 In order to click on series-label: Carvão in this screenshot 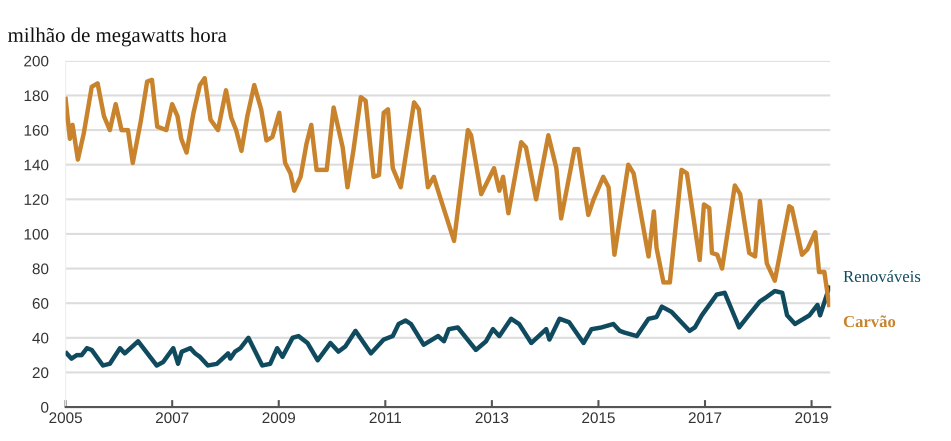, I will do `click(870, 321)`.